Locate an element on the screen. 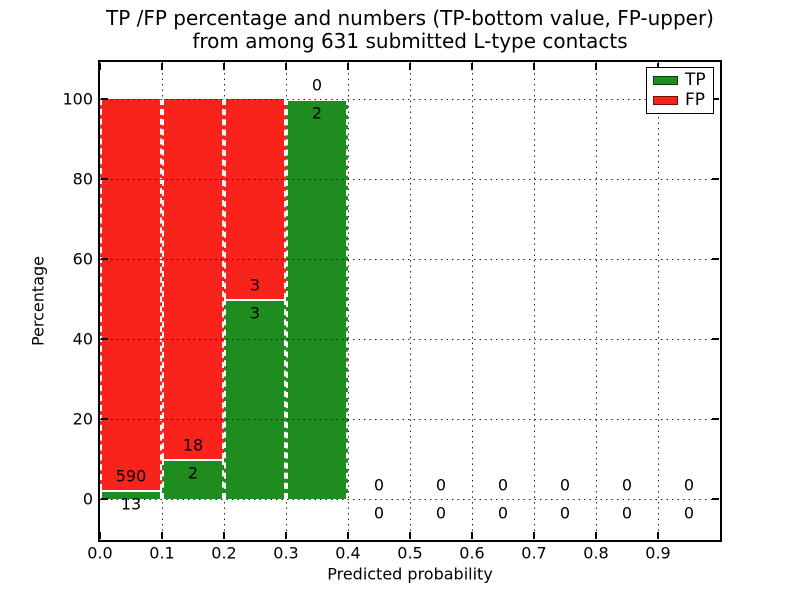  x-tick-label: 0.6 is located at coordinates (472, 553).